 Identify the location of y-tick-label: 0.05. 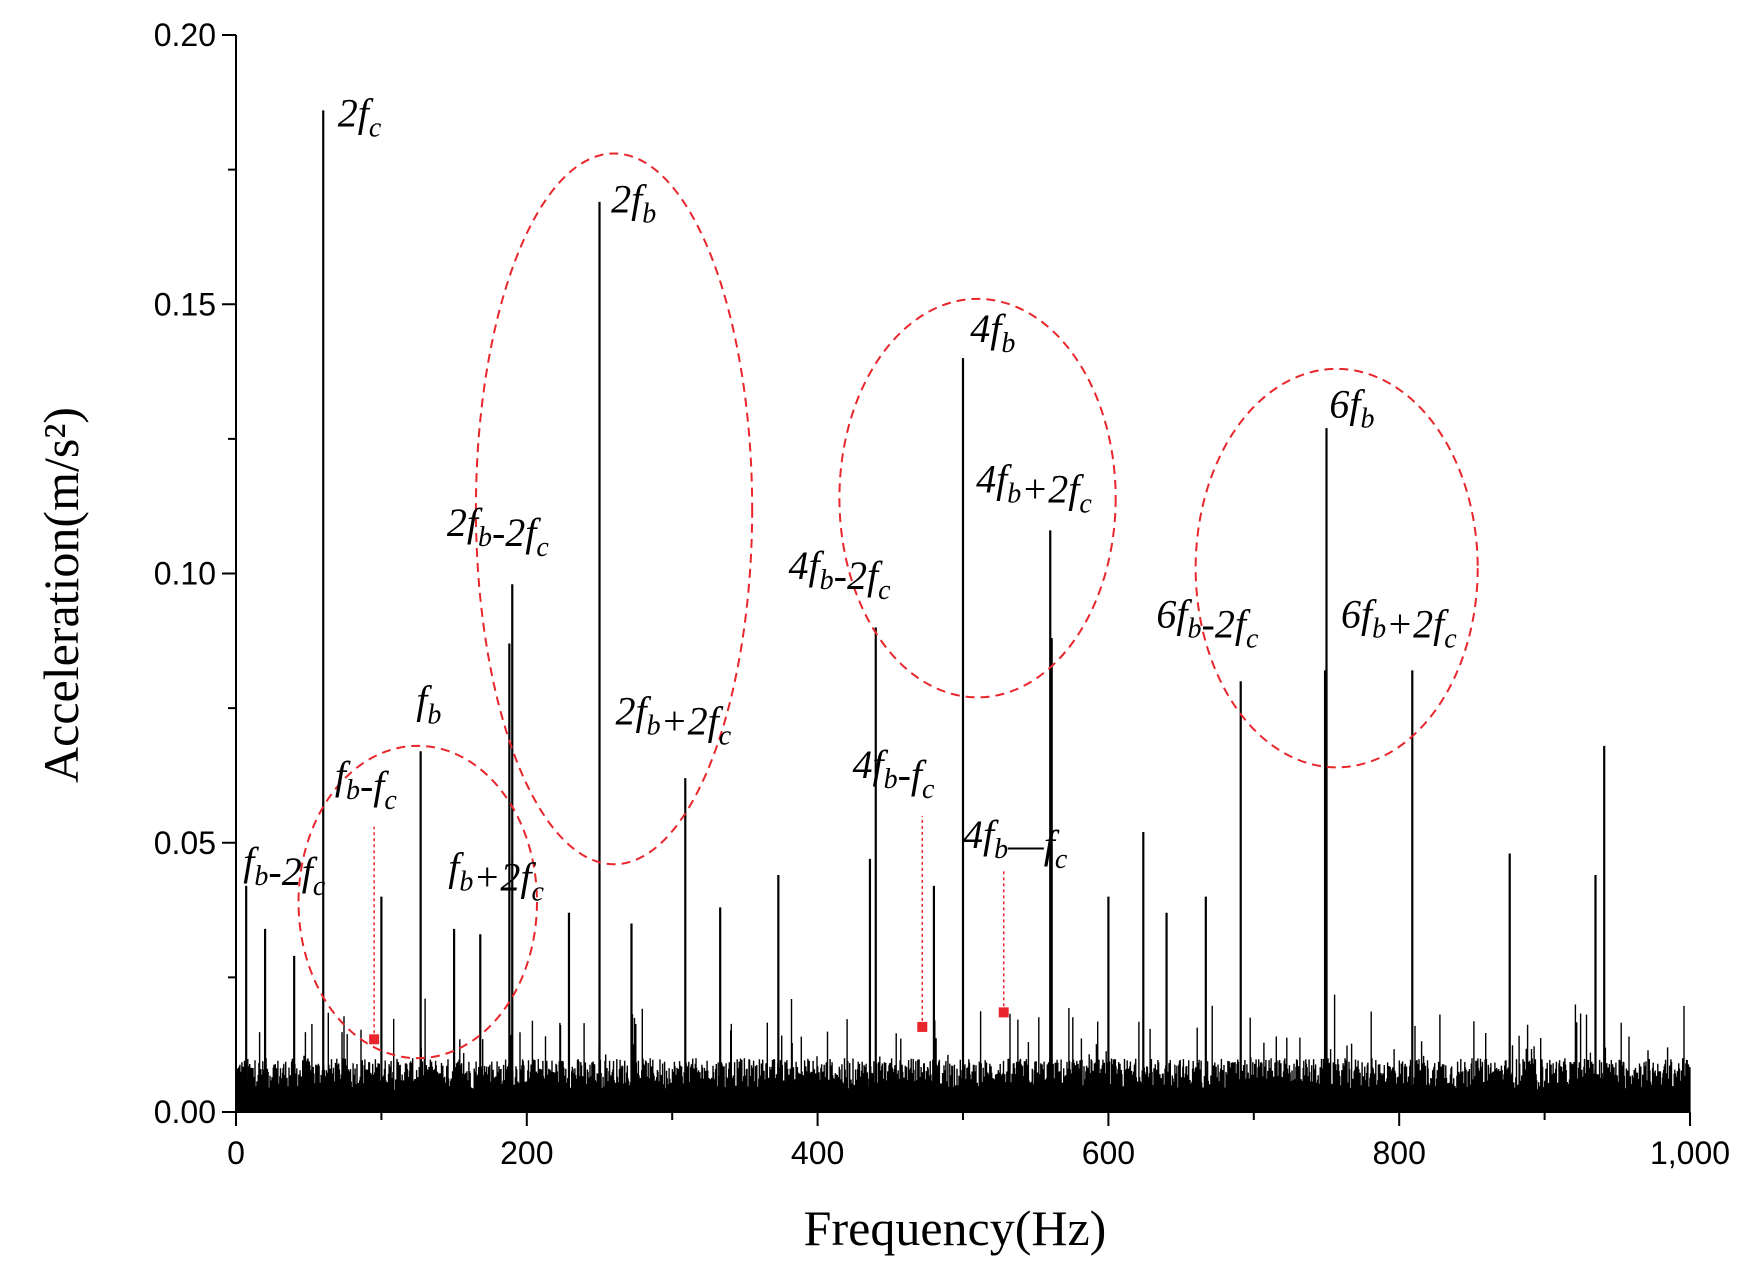
(185, 843).